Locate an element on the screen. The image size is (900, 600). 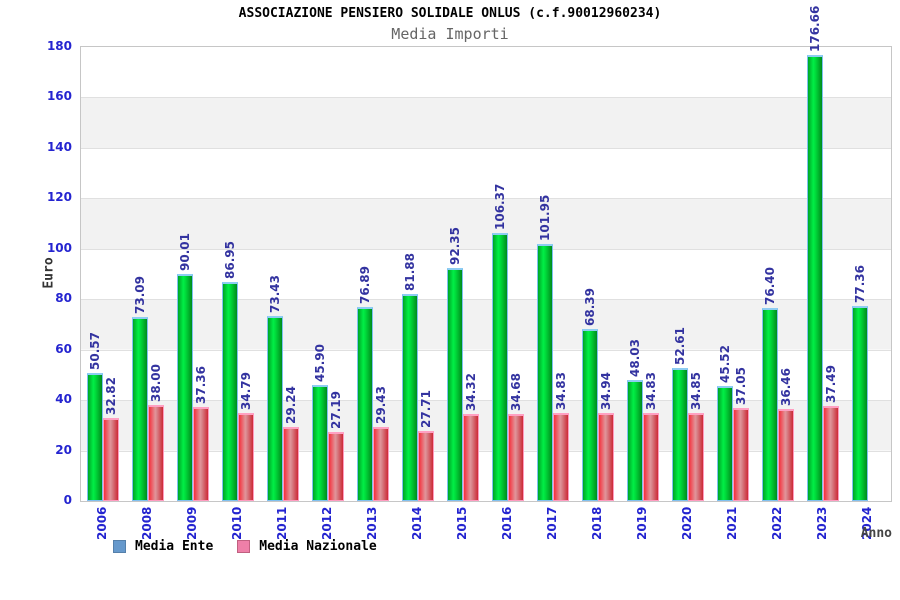
value-label-media-ente-2019: 48.03 is located at coordinates (635, 357).